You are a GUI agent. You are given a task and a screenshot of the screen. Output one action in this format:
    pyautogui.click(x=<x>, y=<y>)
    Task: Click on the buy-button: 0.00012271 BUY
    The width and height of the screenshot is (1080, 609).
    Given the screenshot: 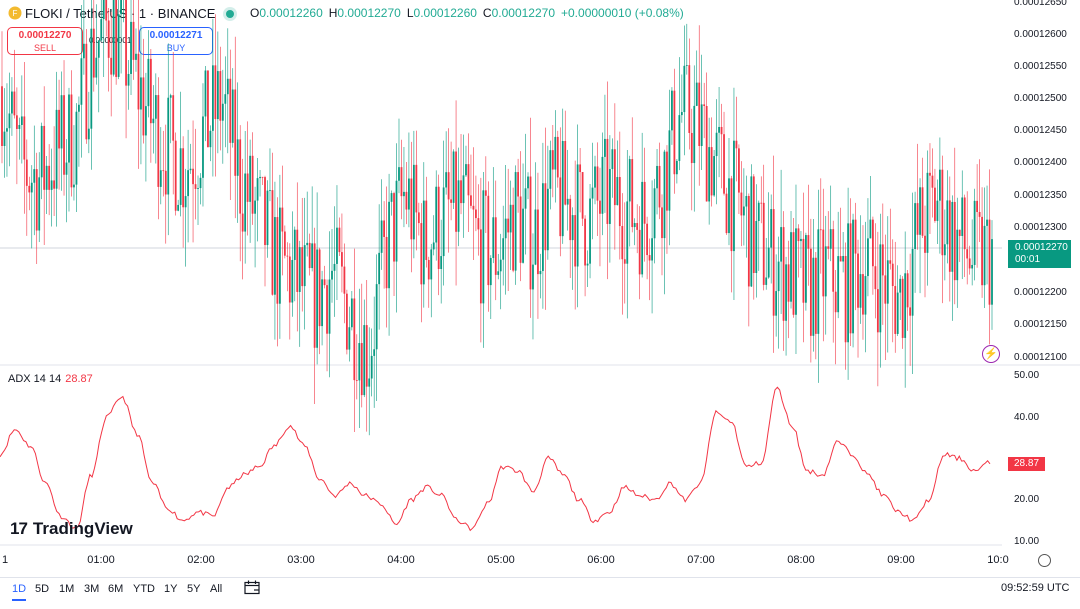 What is the action you would take?
    pyautogui.click(x=176, y=41)
    